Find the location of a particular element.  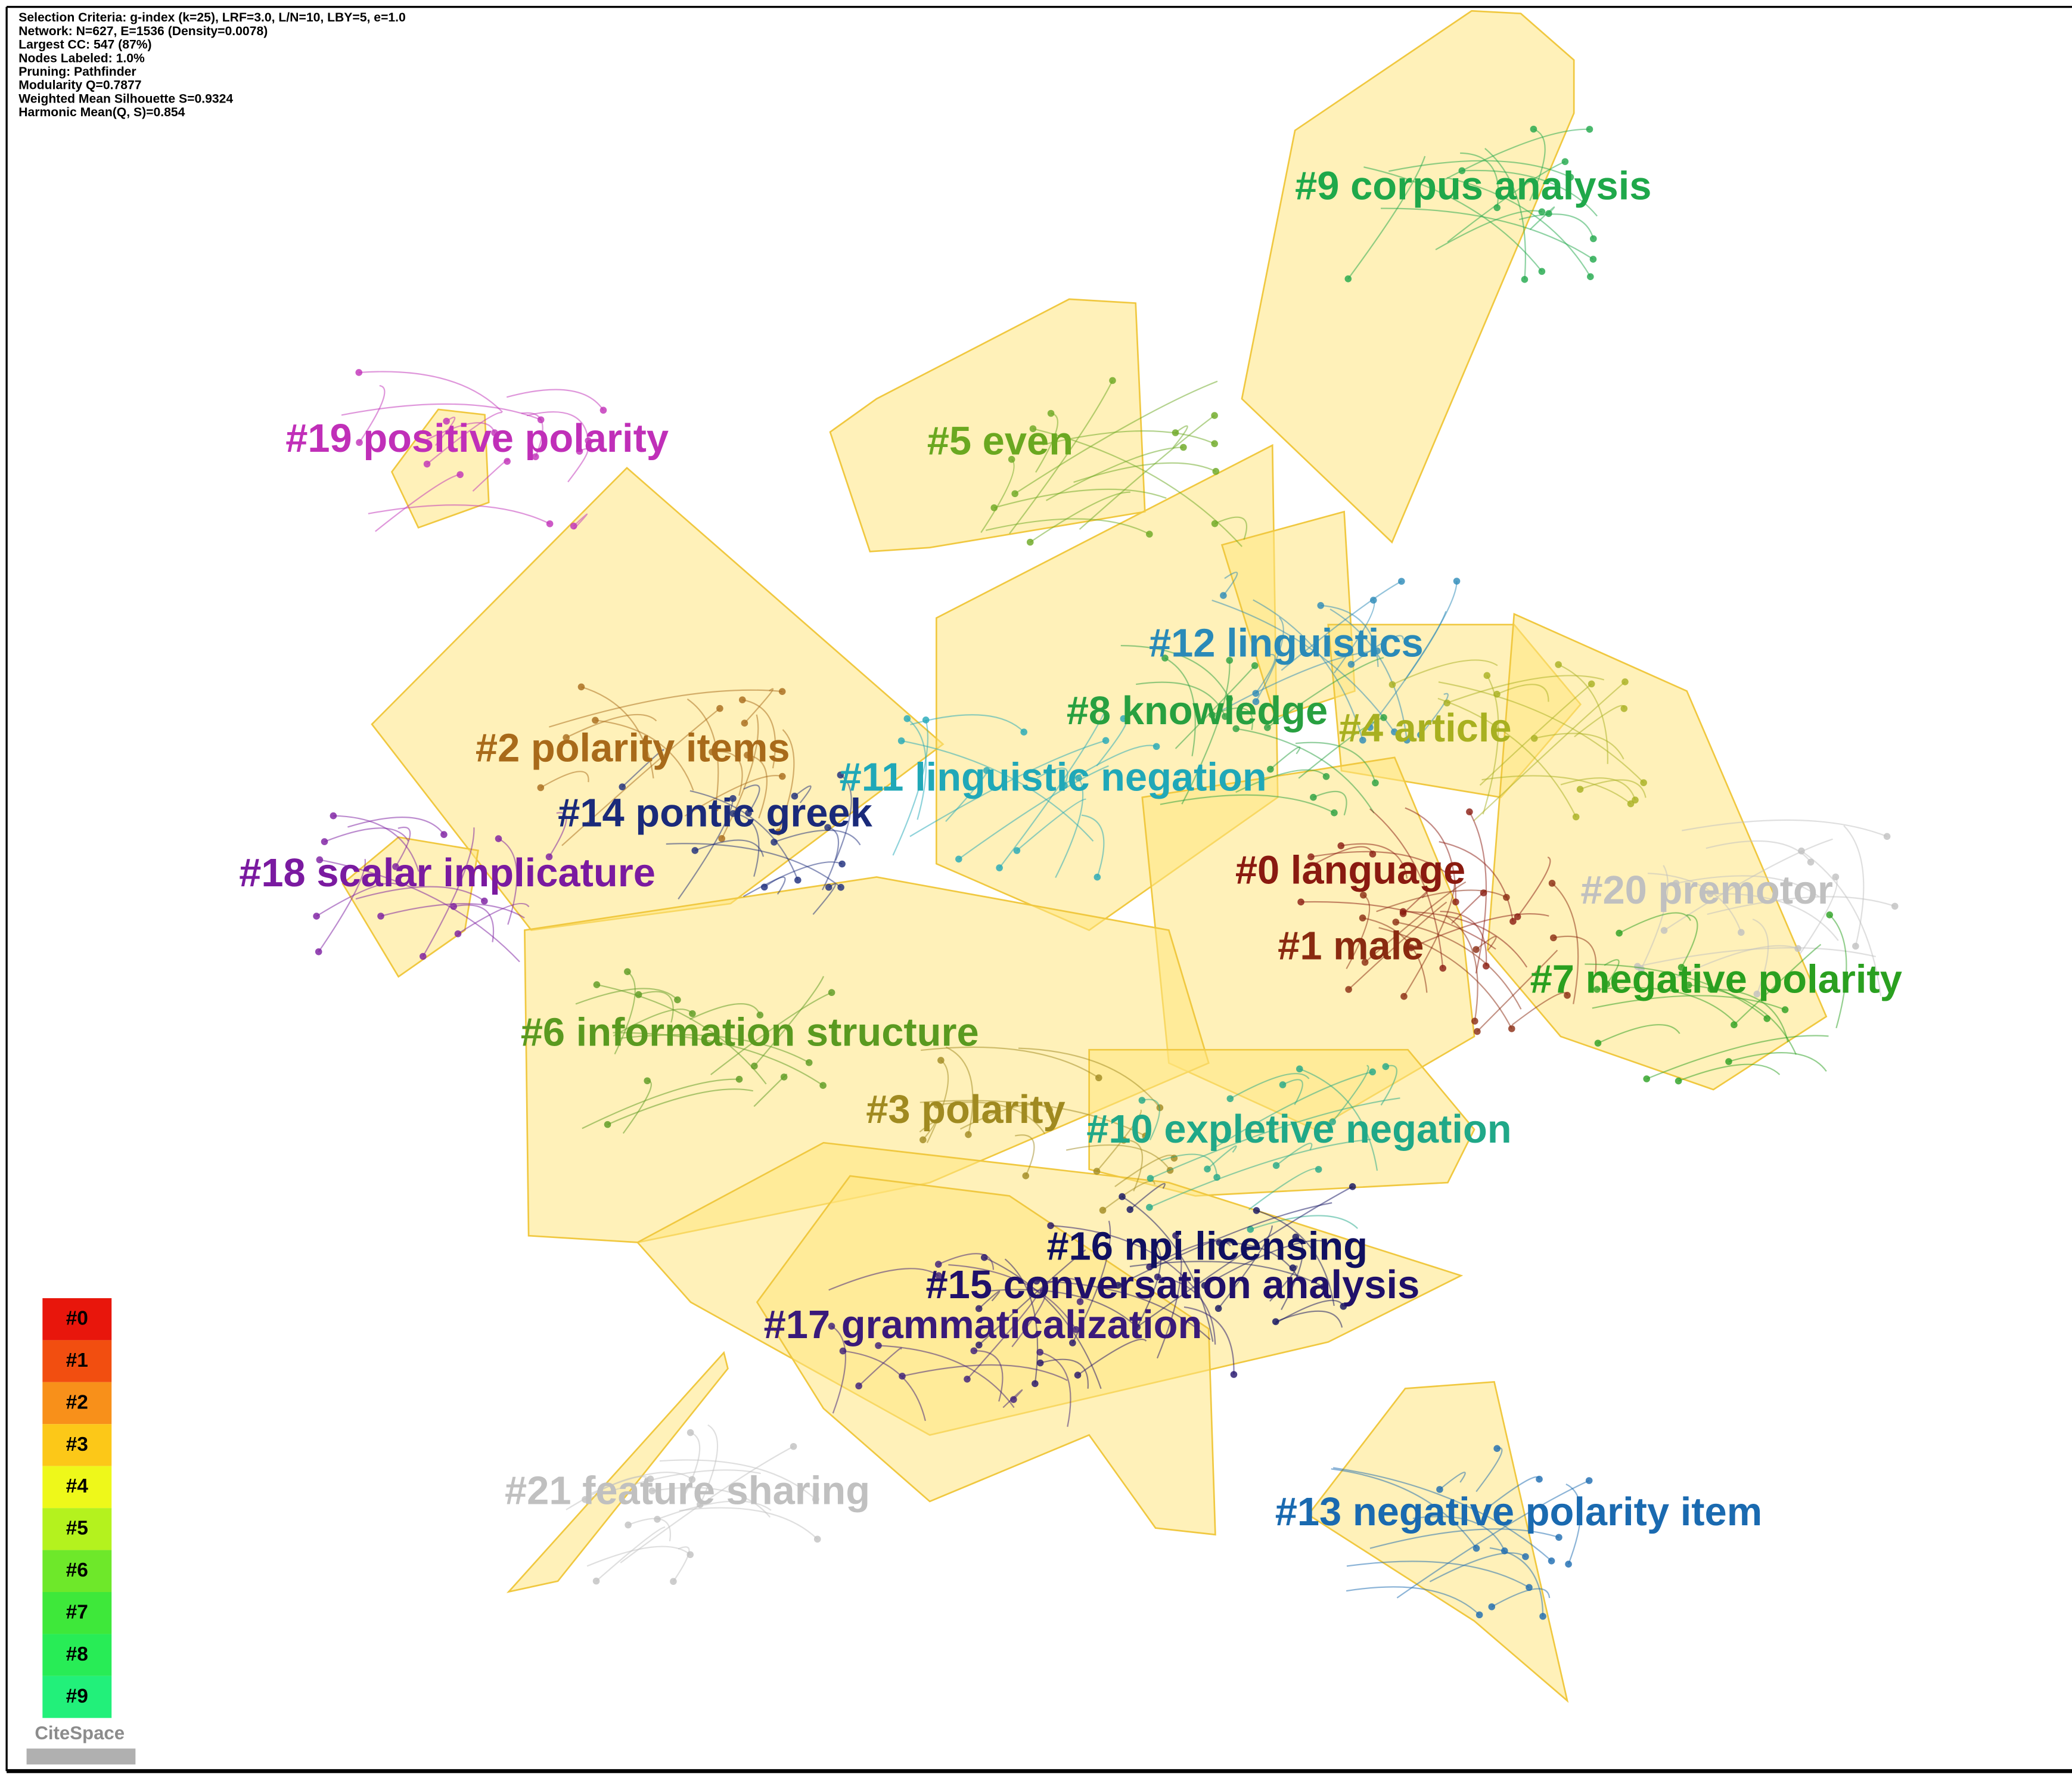

cluster-label: #15 conversation analysis is located at coordinates (1173, 1285).